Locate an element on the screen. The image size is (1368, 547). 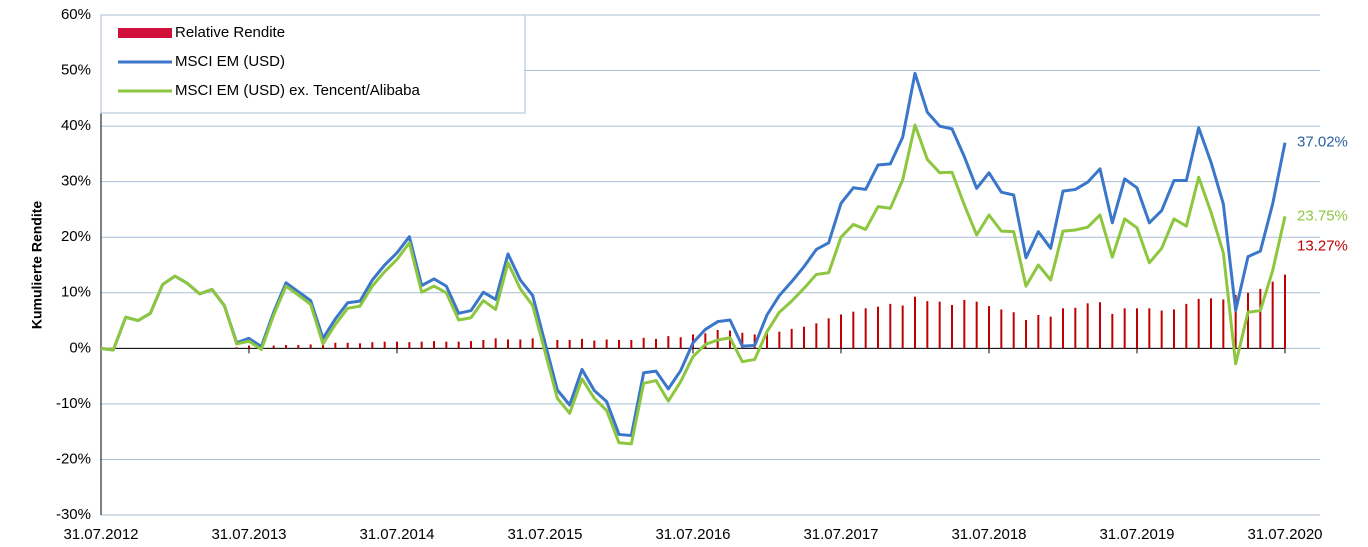
legend-swatch is located at coordinates (145, 33).